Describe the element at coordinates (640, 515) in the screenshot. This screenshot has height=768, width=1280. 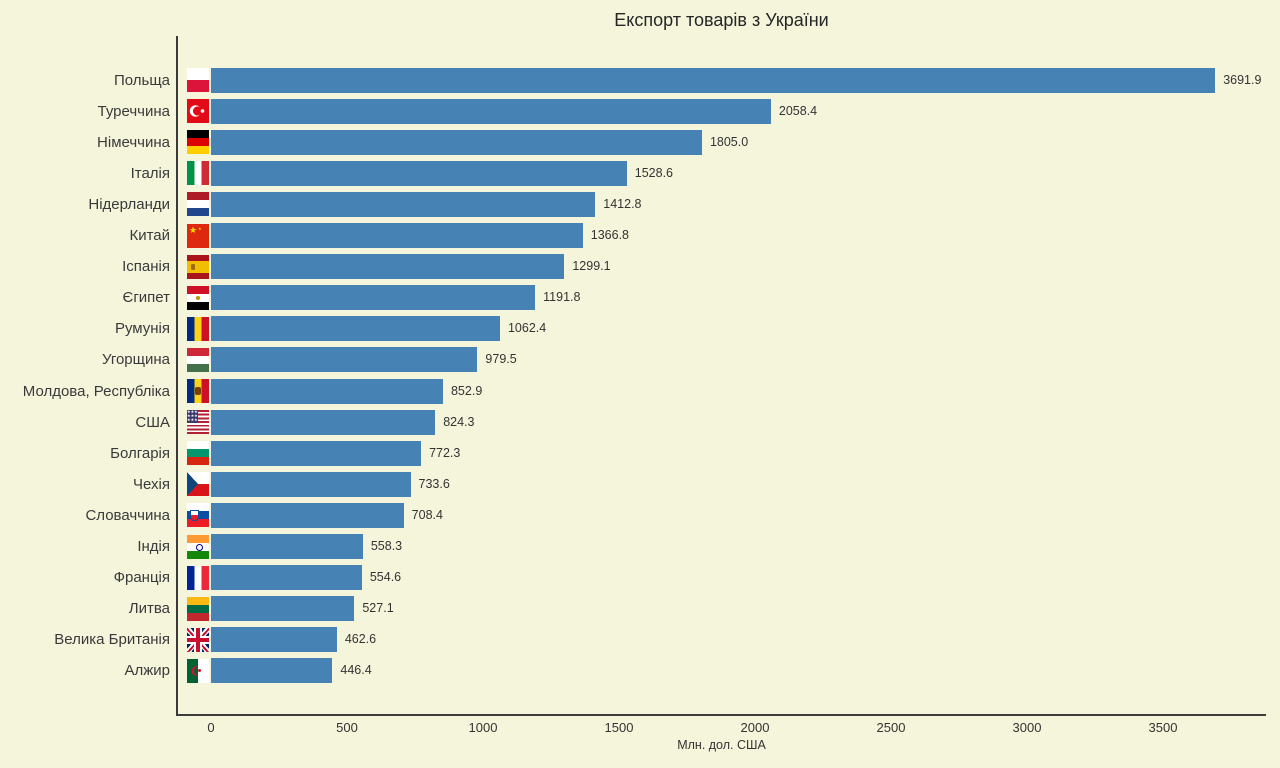
I see `bar-row: Словаччина 708.4` at that location.